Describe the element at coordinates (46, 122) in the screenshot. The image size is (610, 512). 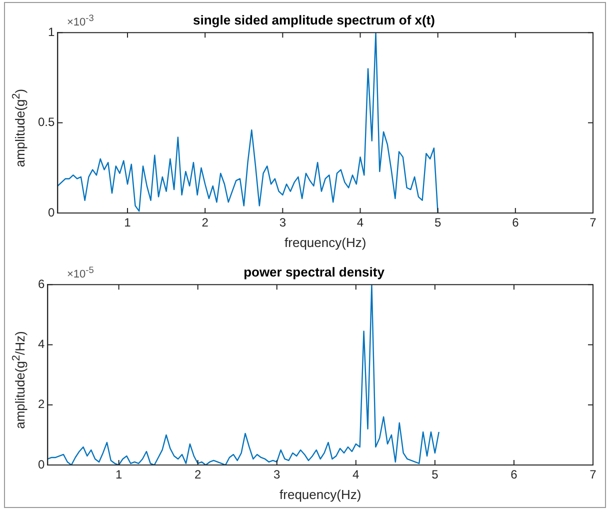
I see `y-tick-label: 0.5` at that location.